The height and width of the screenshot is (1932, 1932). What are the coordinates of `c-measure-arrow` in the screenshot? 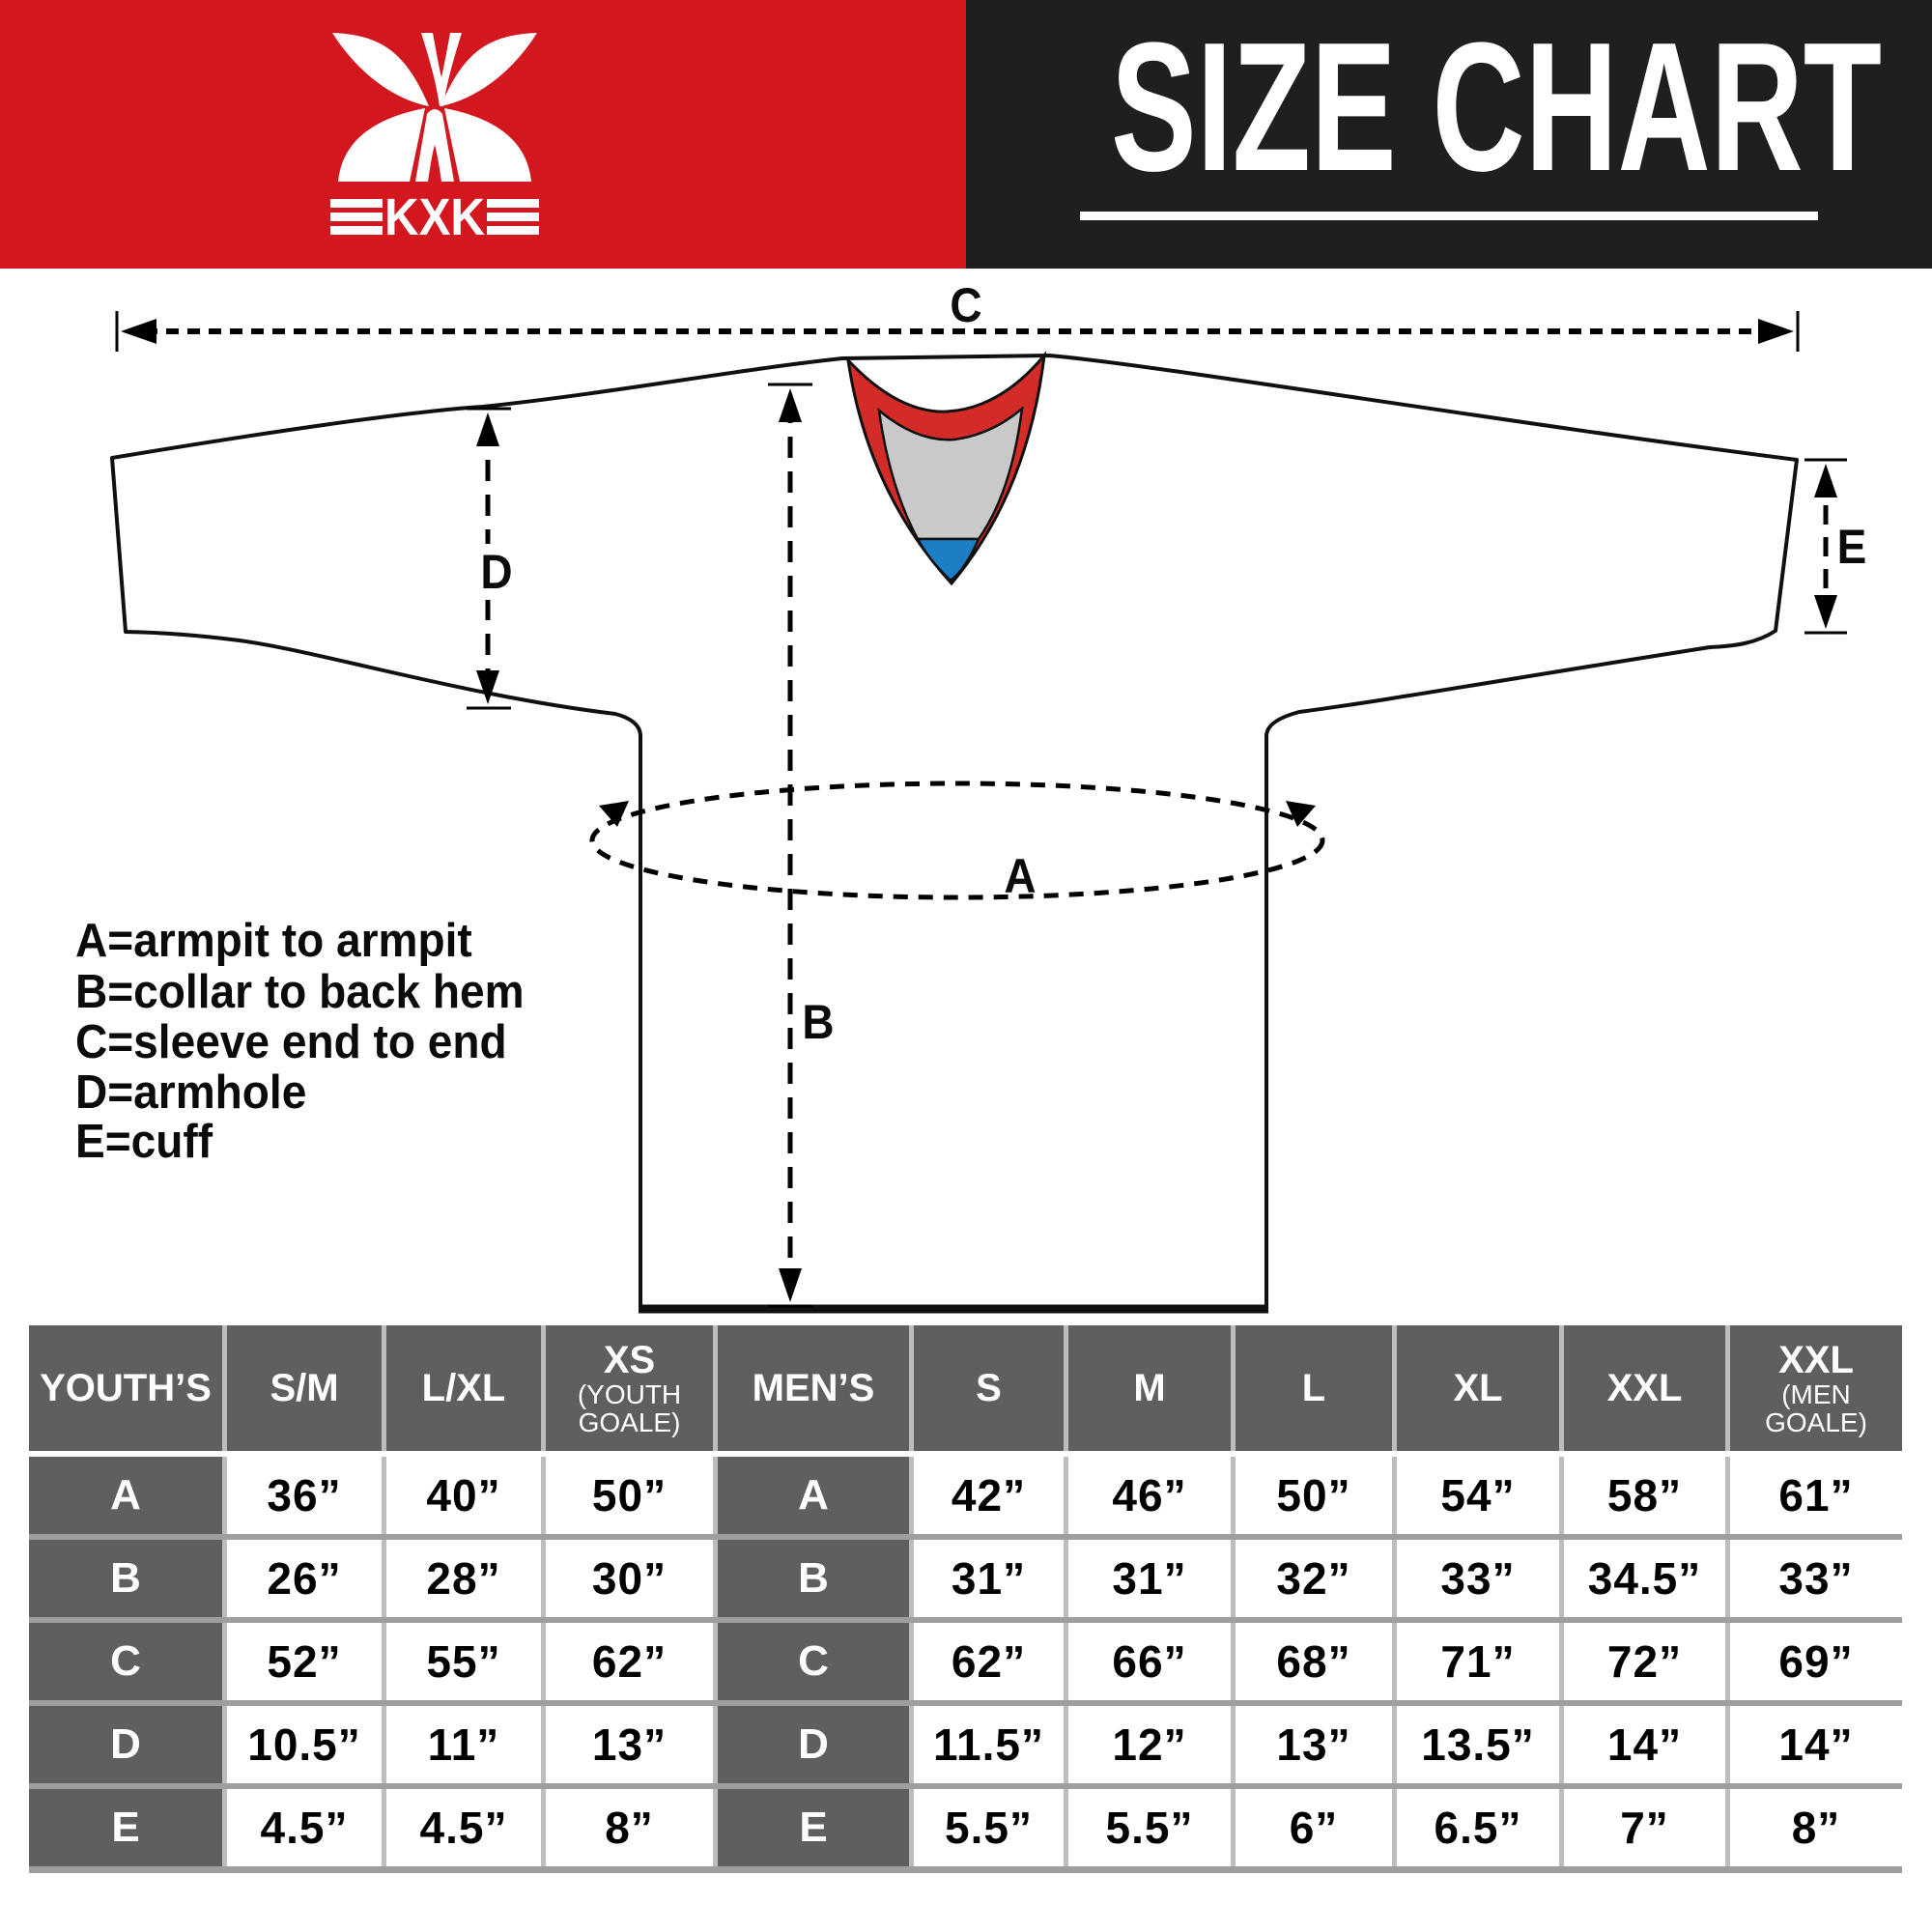 It's located at (957, 331).